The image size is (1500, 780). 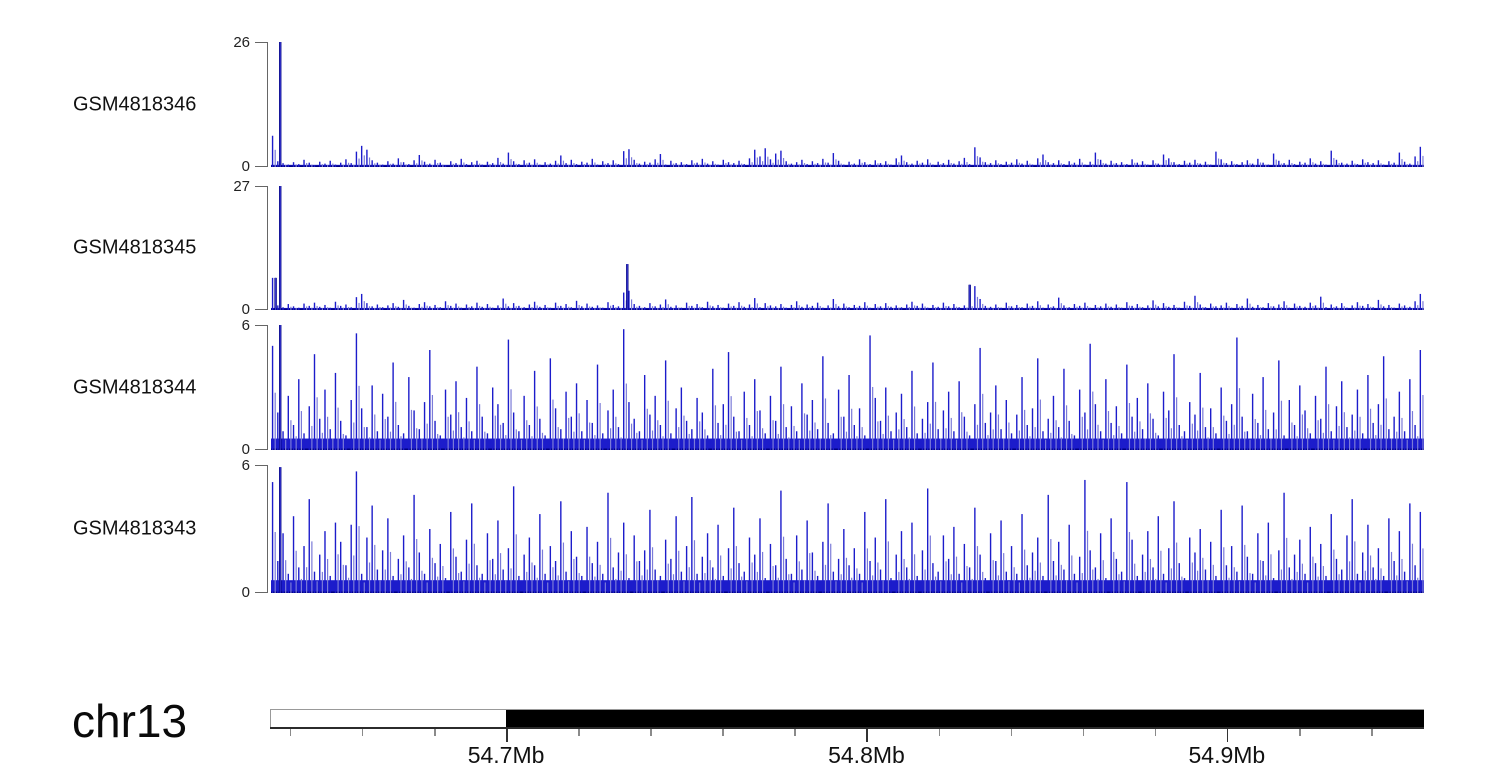 What do you see at coordinates (866, 755) in the screenshot?
I see `ruler-major-label-2: 54.8Mb` at bounding box center [866, 755].